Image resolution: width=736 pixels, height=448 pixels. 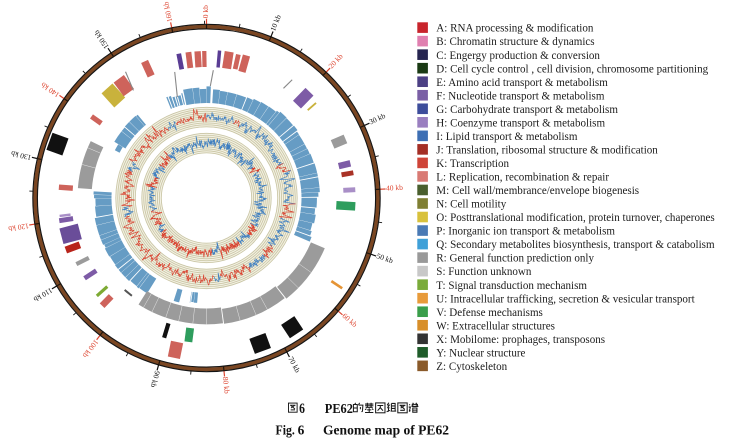 What do you see at coordinates (511, 286) in the screenshot?
I see `svg-text:T: Signal transduction mechani: T: Signal transduction mechanism` at bounding box center [511, 286].